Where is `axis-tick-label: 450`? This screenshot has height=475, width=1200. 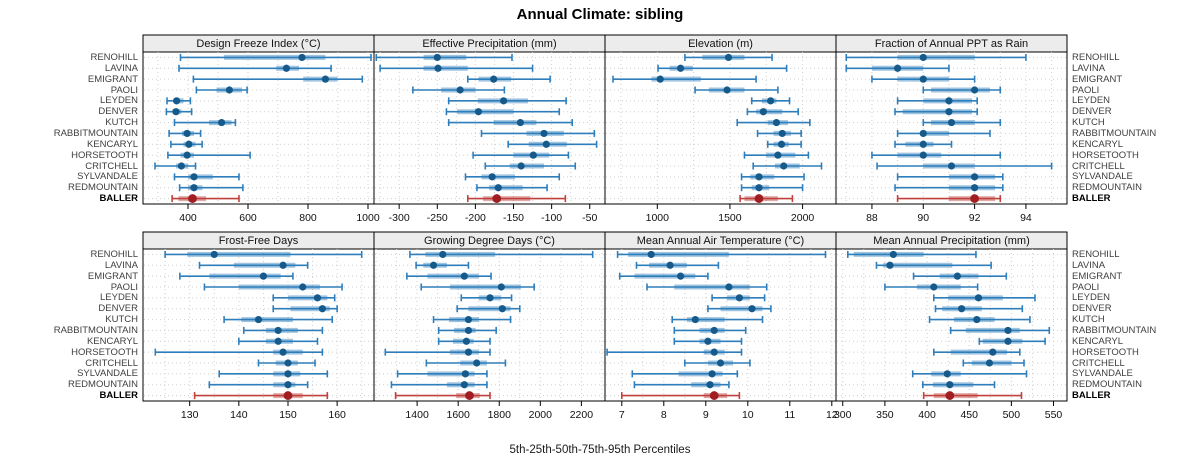 axis-tick-label: 450 is located at coordinates (969, 415).